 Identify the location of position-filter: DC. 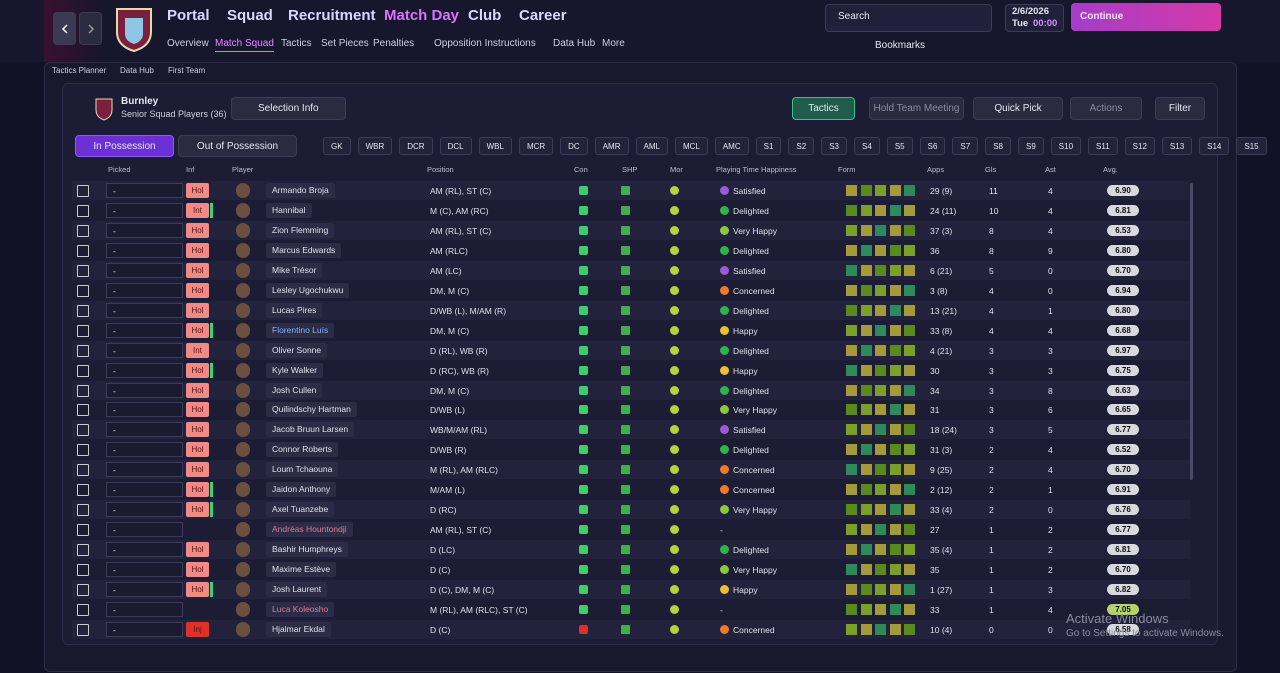
(574, 146).